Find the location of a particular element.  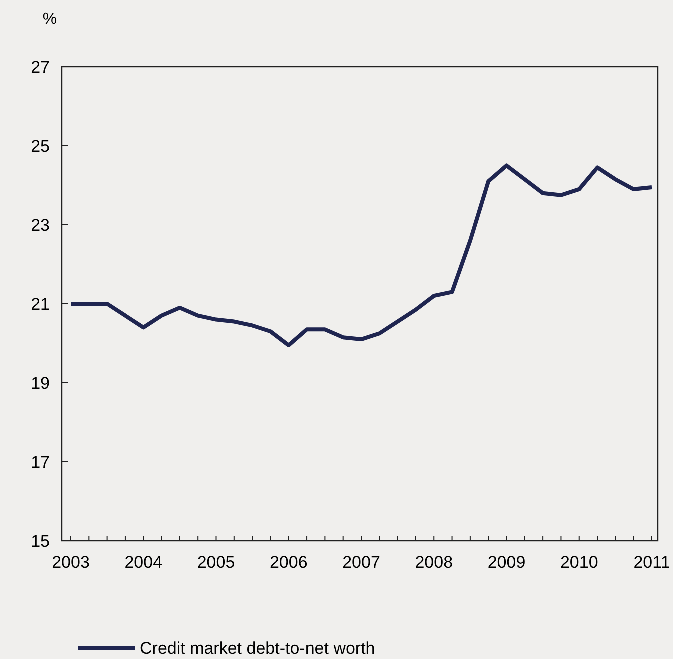

y-tick-label: 19 is located at coordinates (40, 383).